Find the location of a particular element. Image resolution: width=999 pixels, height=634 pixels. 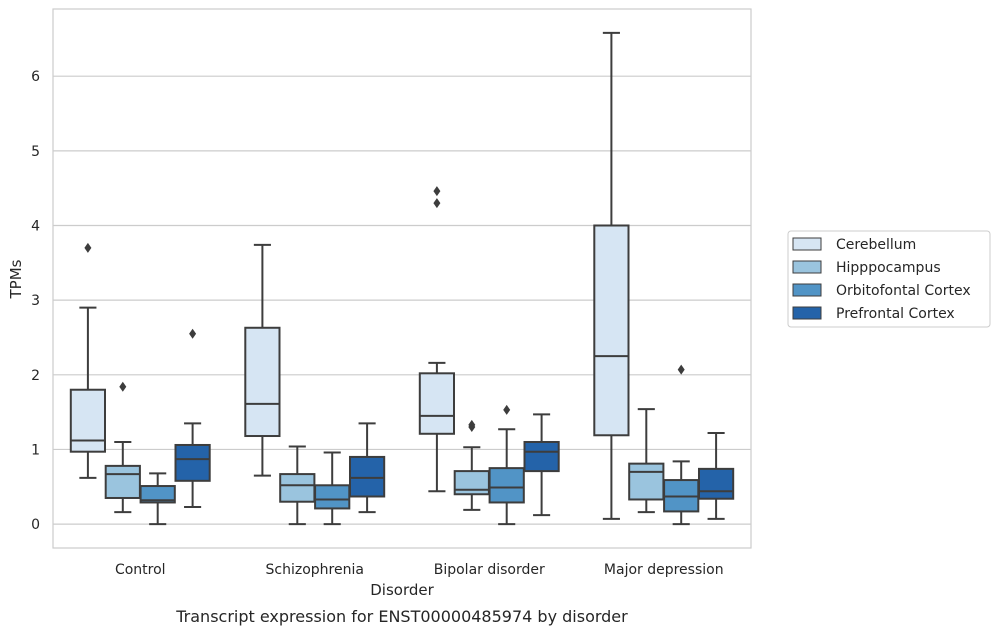

x-tick-label: Schizophrenia is located at coordinates (315, 570).